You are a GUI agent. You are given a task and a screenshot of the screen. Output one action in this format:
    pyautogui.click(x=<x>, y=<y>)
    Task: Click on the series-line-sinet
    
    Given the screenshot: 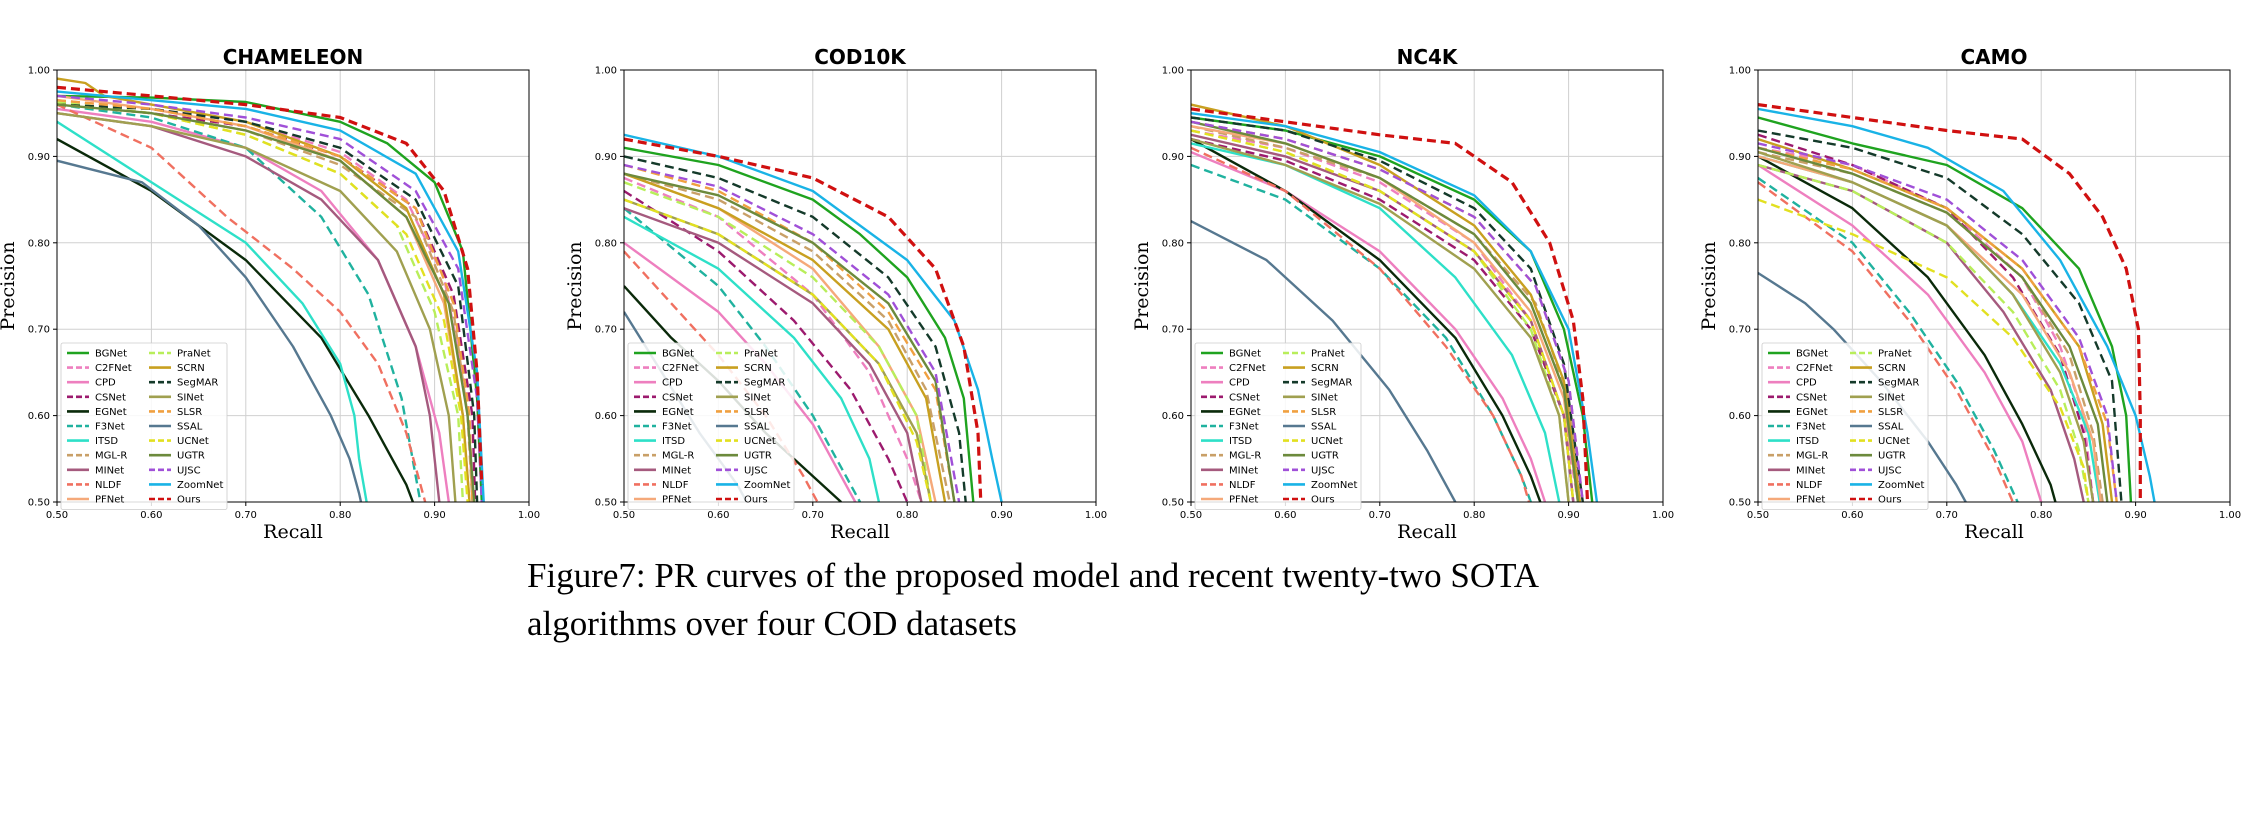 What is the action you would take?
    pyautogui.click(x=1926, y=326)
    